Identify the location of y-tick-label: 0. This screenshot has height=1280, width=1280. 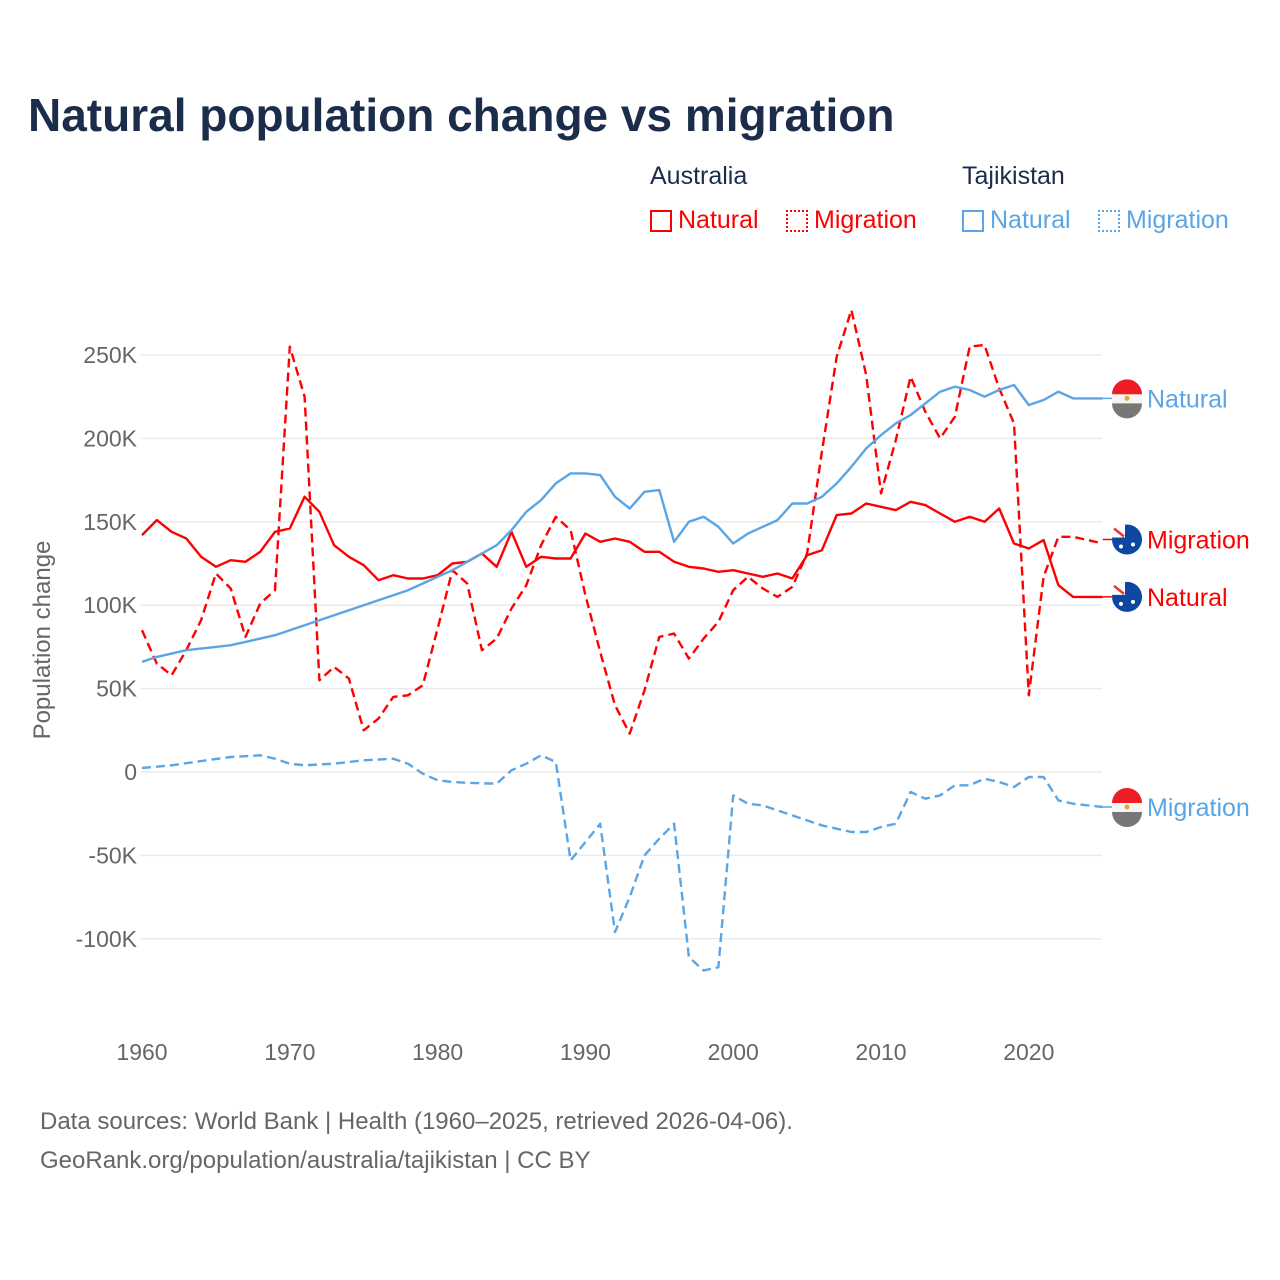
(130, 772).